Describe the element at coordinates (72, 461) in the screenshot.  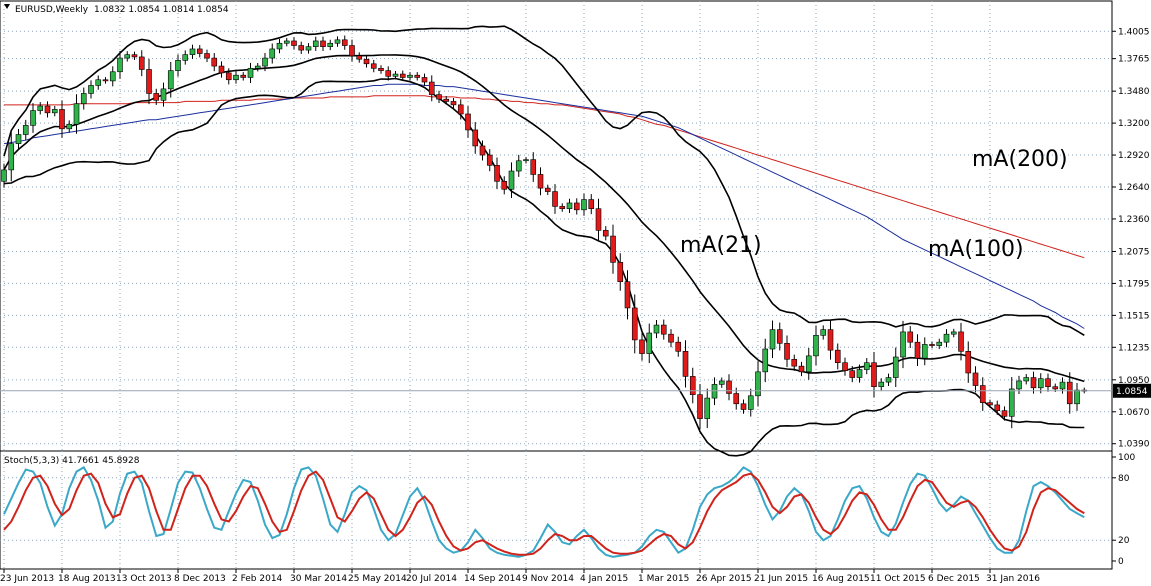
I see `stoch-label: Stoch(5,3,3) 41.7661 45.8928` at that location.